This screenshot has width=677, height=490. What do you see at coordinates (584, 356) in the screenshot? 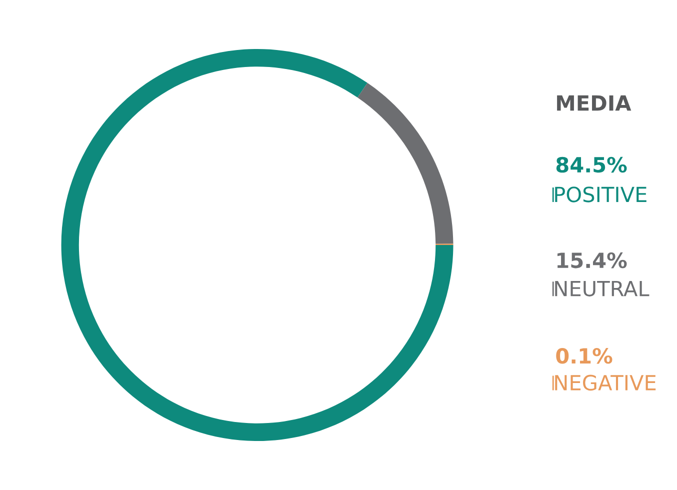
I see `data-label: 0.1%` at bounding box center [584, 356].